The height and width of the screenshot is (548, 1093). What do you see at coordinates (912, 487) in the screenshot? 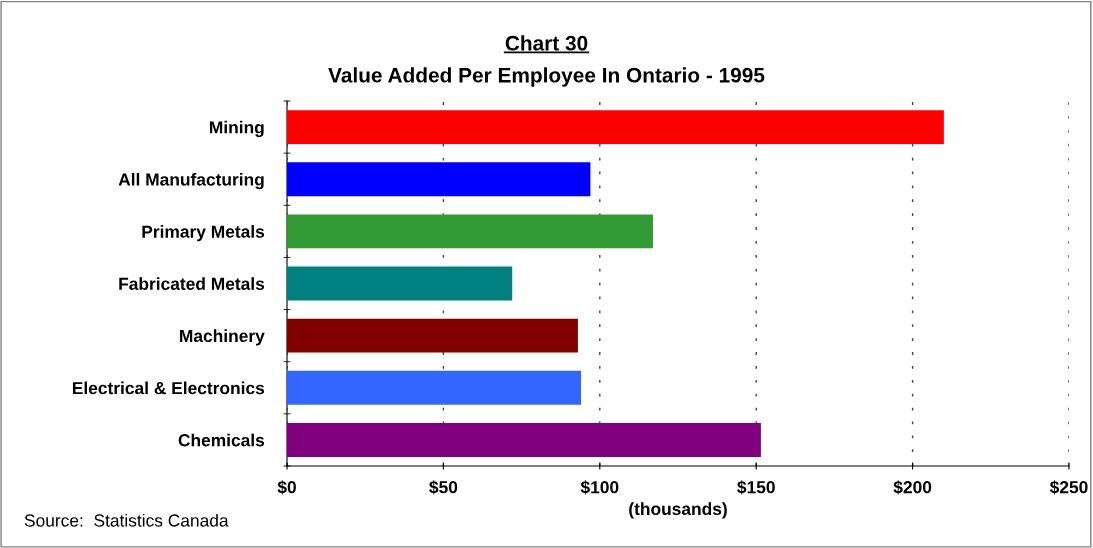
I see `x-tick-label: $200` at bounding box center [912, 487].